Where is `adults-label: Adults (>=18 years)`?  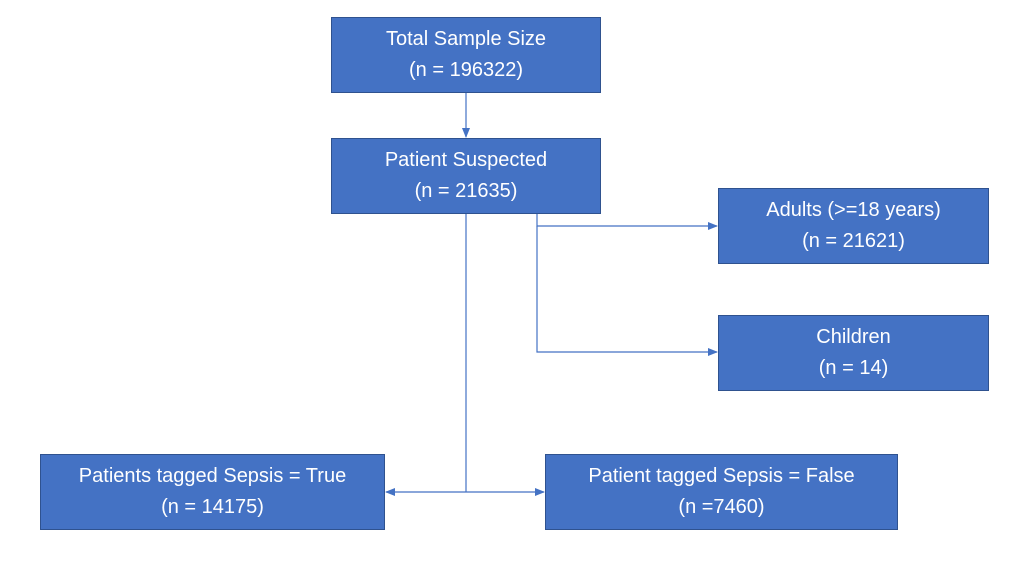 adults-label: Adults (>=18 years) is located at coordinates (853, 210).